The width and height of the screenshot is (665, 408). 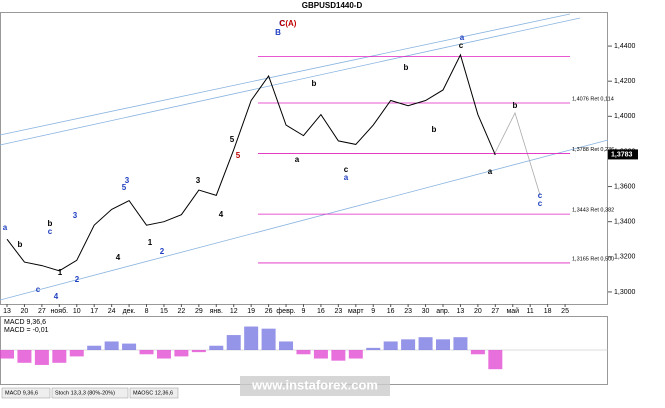 I want to click on current-price-label: 1,3783, so click(x=622, y=154).